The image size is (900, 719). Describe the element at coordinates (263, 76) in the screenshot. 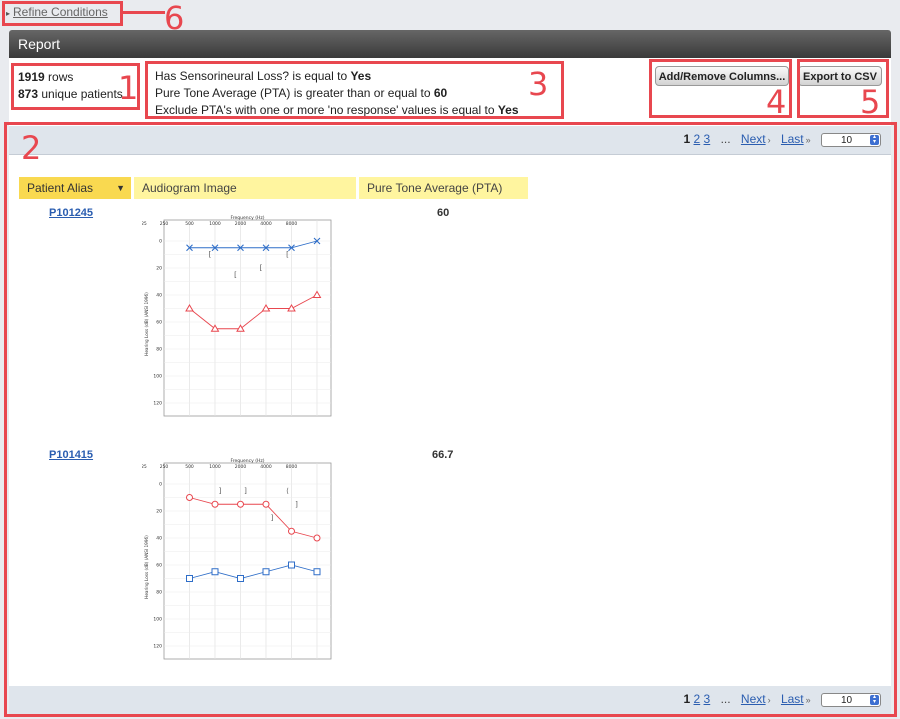

I see `condition-item: Has Sensorineural Loss? is equal to Yes` at that location.